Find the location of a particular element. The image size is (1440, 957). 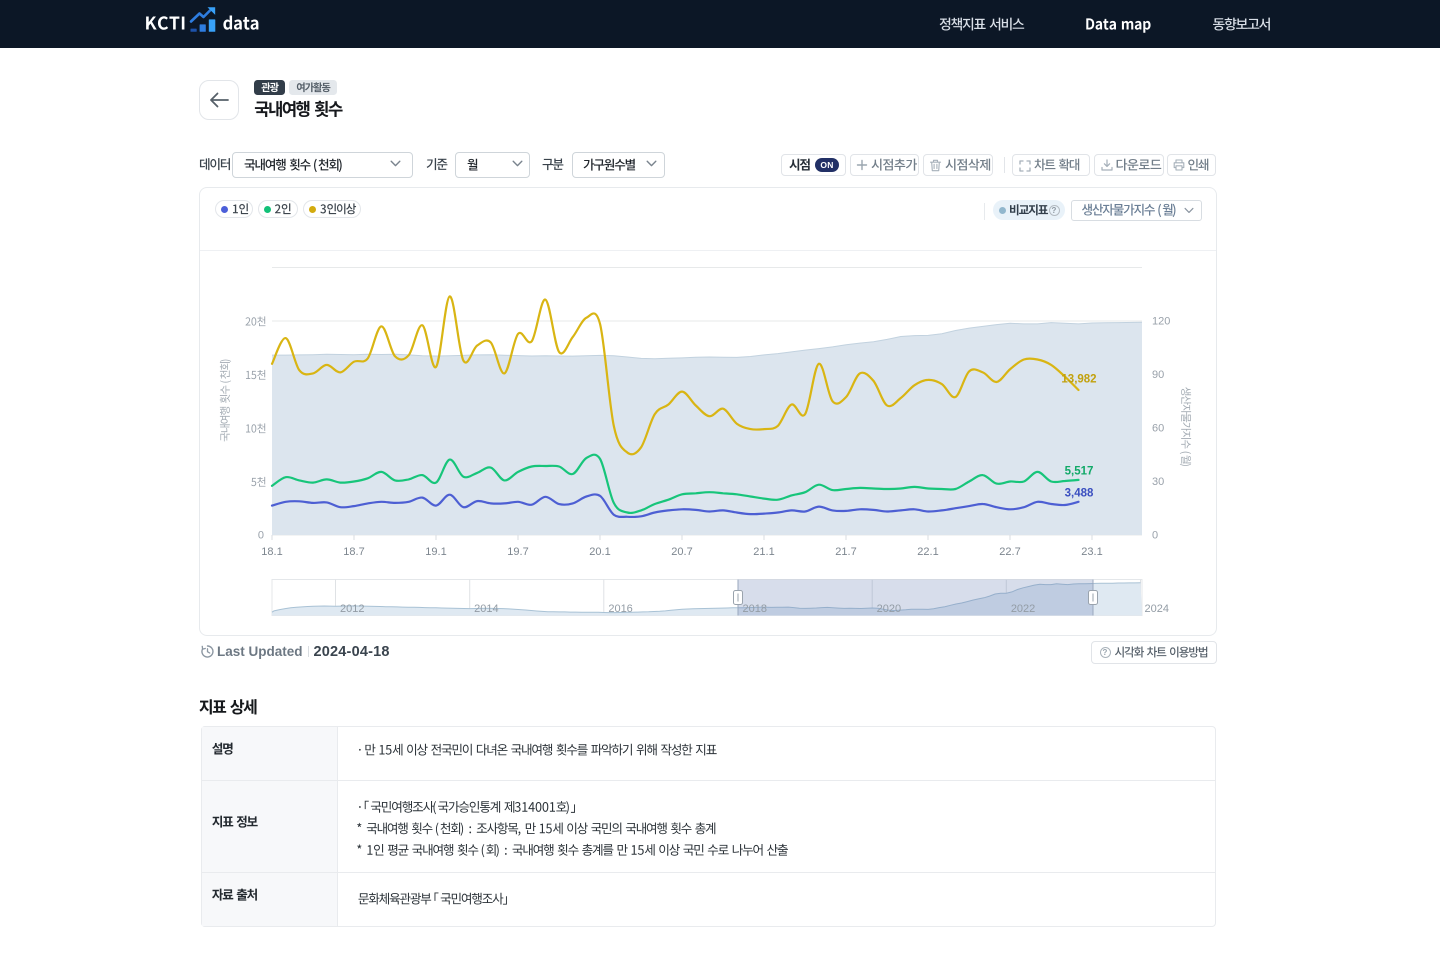

svg-text: 20.7 is located at coordinates (681, 552).